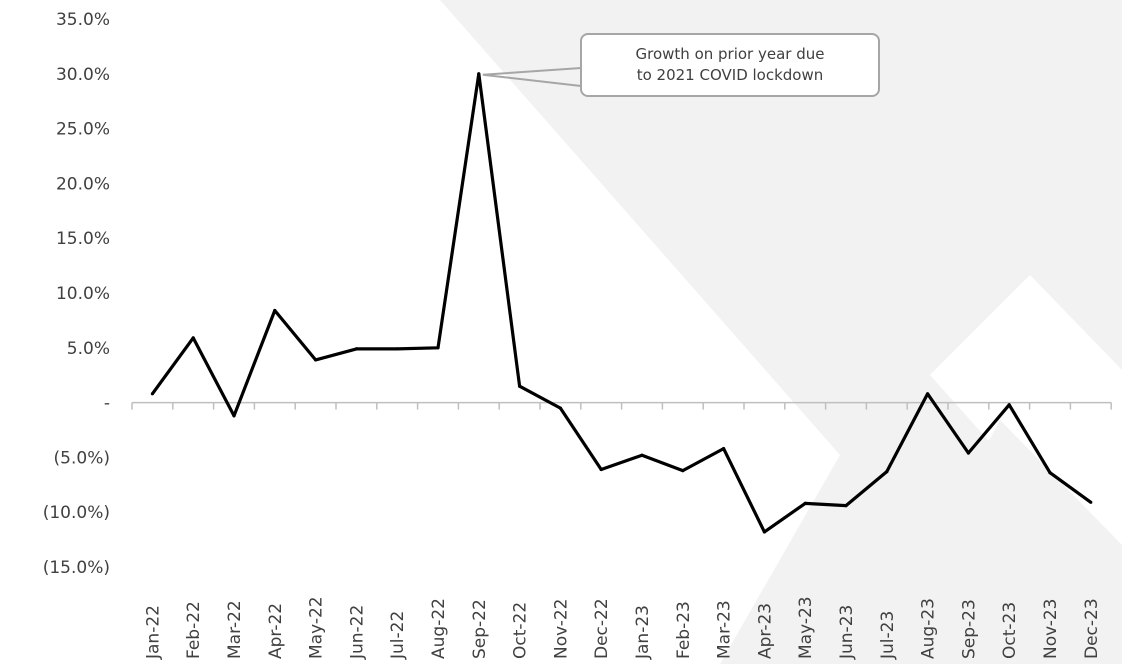  What do you see at coordinates (82, 458) in the screenshot?
I see `y-tick-label: (5.0%)` at bounding box center [82, 458].